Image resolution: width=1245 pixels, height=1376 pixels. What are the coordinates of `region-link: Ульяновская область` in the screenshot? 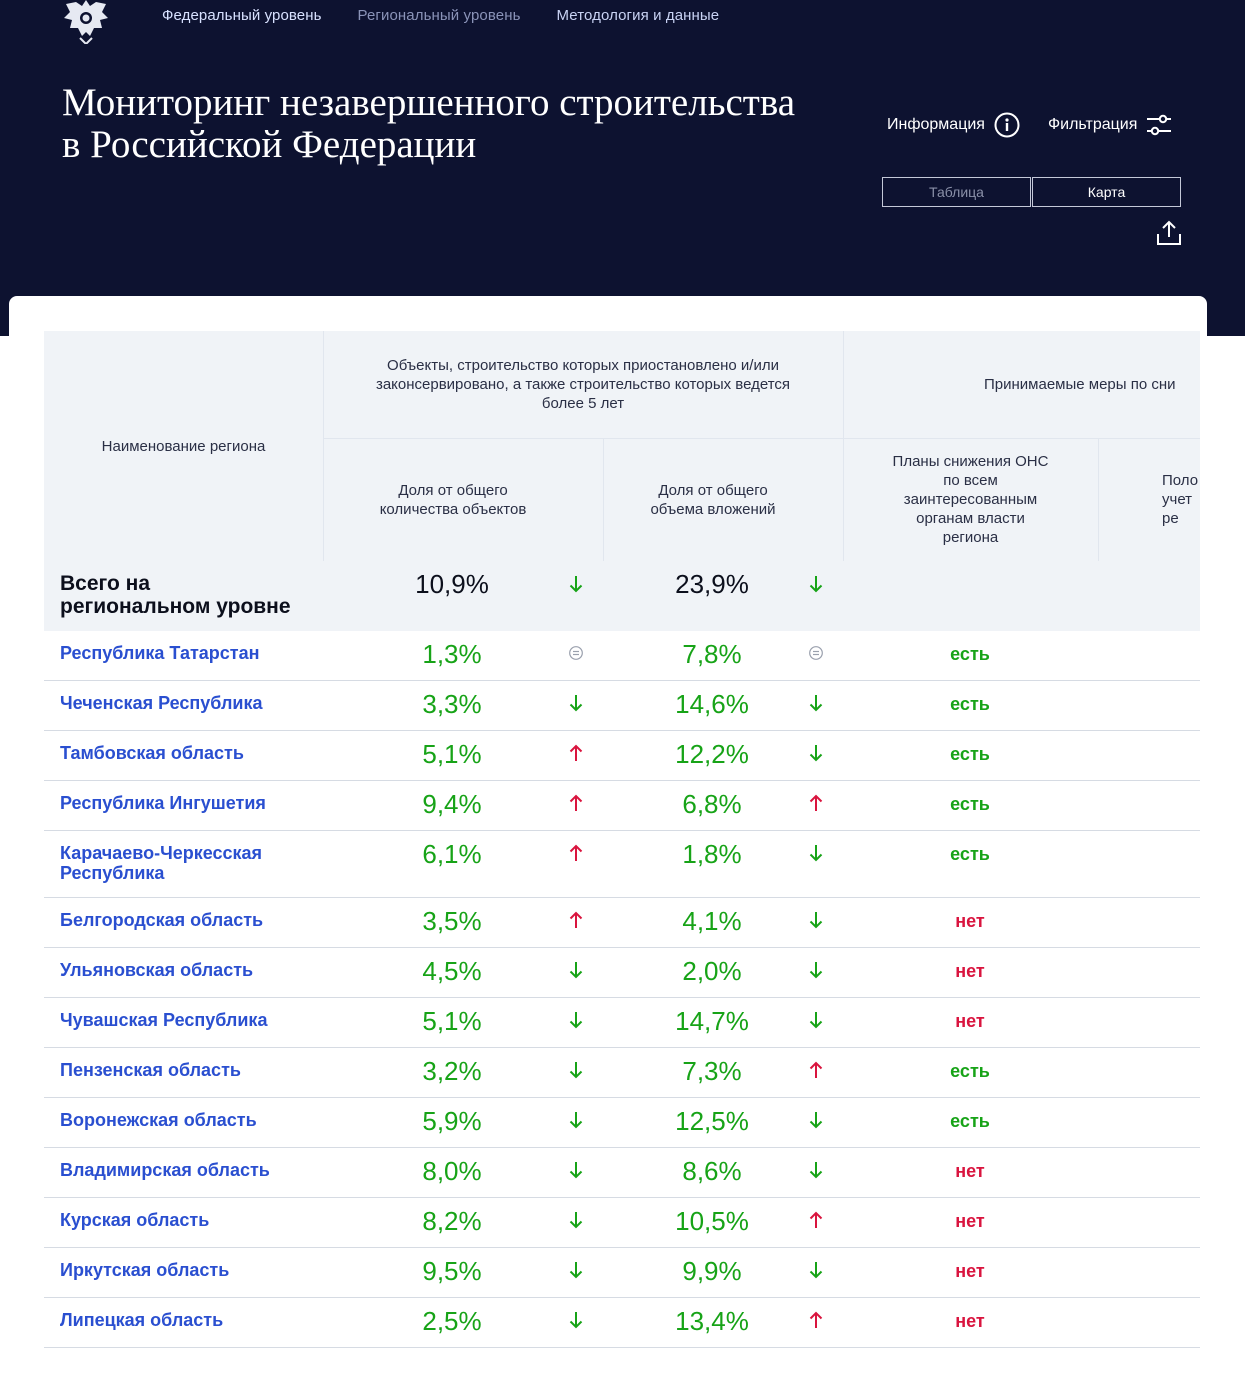 It's located at (157, 970).